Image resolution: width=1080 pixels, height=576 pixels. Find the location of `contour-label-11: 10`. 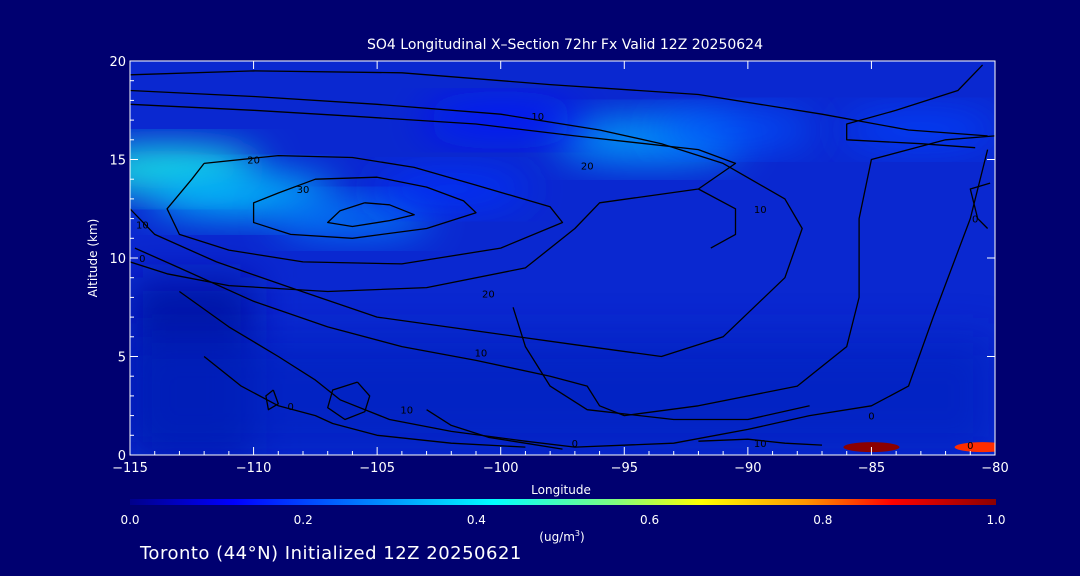

contour-label-11: 10 is located at coordinates (760, 444).